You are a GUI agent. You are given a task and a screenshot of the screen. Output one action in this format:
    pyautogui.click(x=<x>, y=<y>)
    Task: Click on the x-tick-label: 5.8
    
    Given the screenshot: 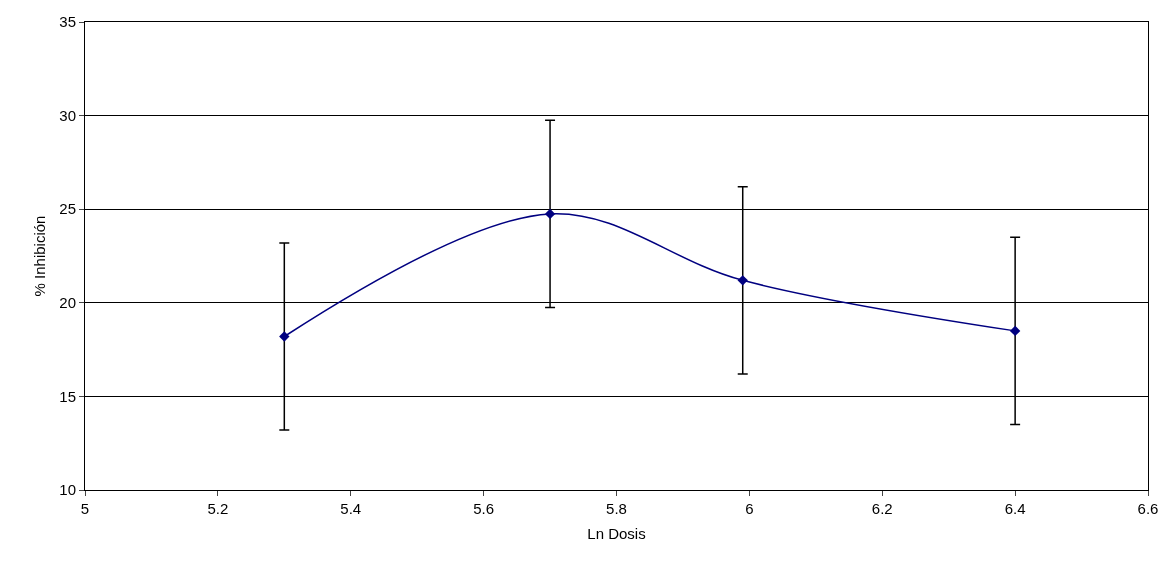 What is the action you would take?
    pyautogui.click(x=616, y=508)
    